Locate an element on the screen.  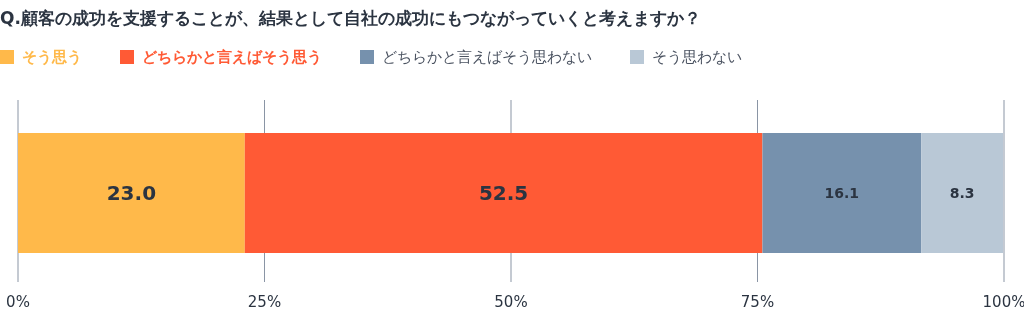
data-label: 8.3 is located at coordinates (962, 192).